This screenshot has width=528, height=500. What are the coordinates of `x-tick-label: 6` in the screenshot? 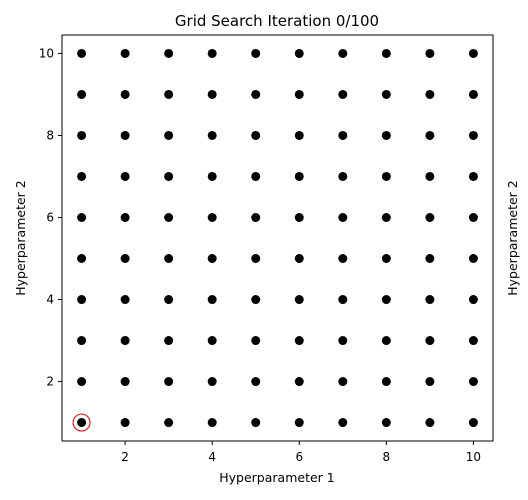 It's located at (299, 457).